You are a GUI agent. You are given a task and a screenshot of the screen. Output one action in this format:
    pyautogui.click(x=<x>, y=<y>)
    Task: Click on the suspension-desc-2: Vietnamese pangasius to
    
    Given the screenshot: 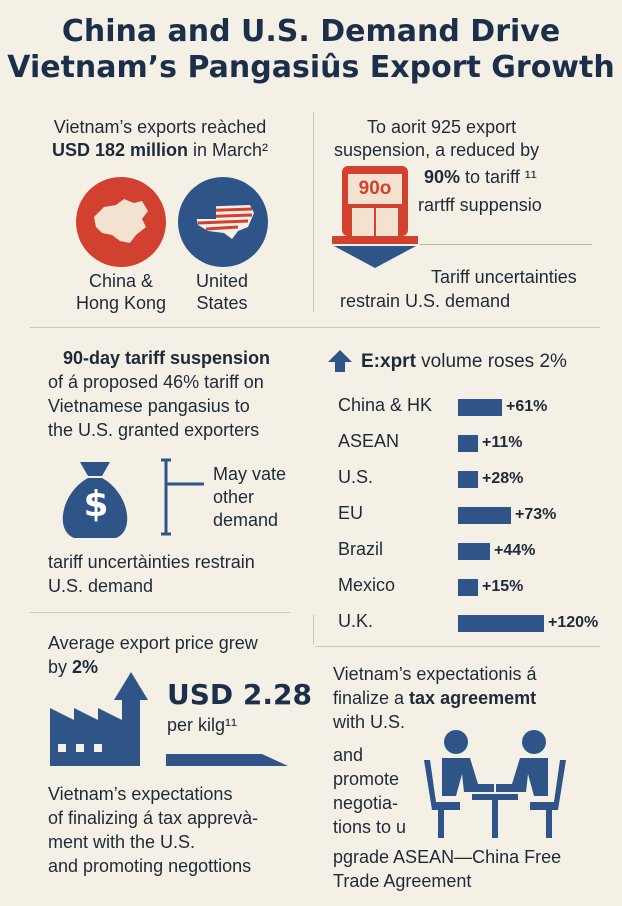 What is the action you would take?
    pyautogui.click(x=149, y=406)
    